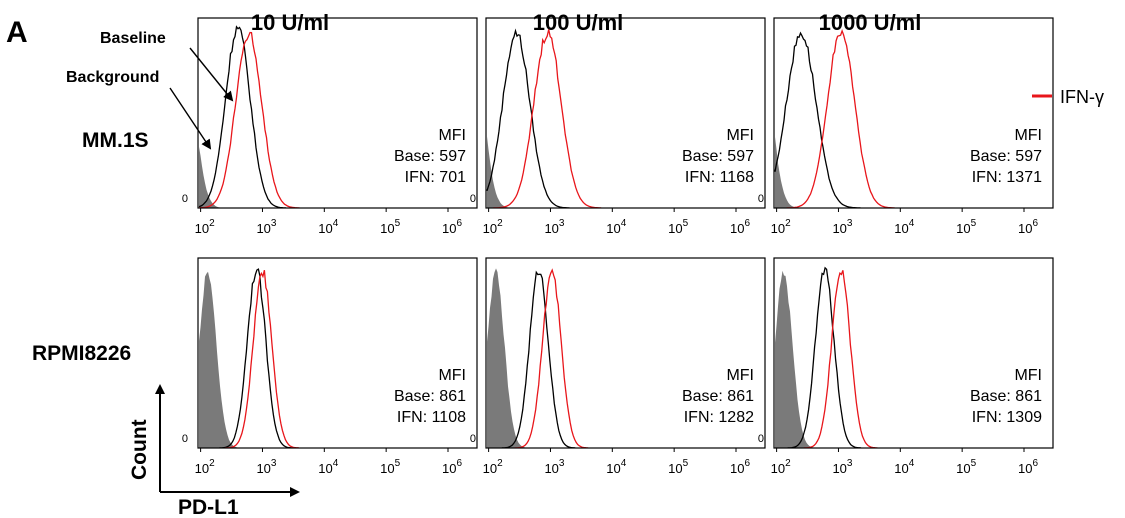 The image size is (1125, 518). I want to click on histogram-panel: 0 10² 10³ 10⁴ 10⁵ 10⁶ MFI Base: 597 IFN: 701, so click(330, 126).